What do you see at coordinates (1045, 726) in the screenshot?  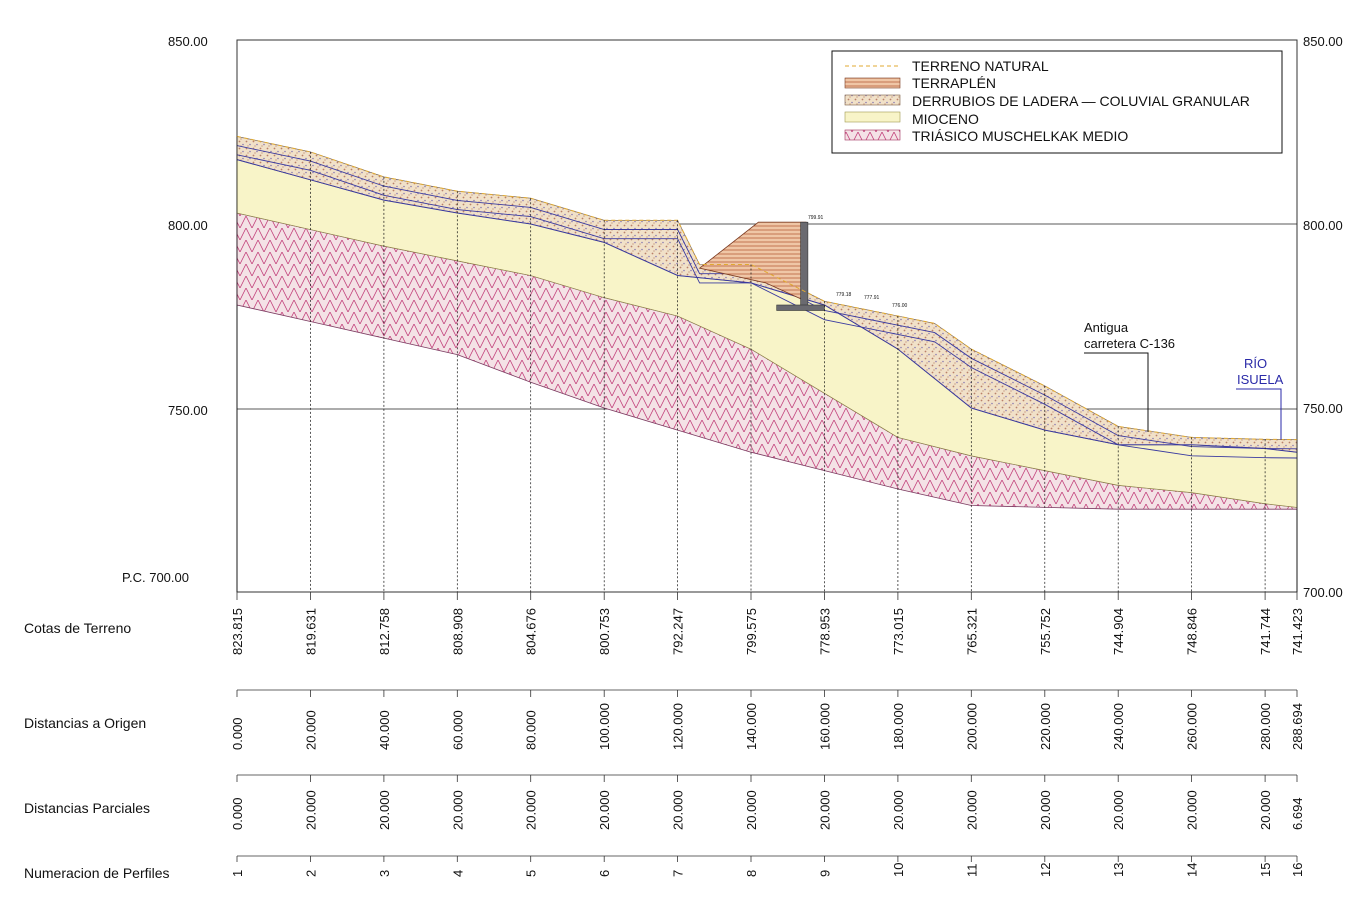 I see `origen-value-12: 220.000` at bounding box center [1045, 726].